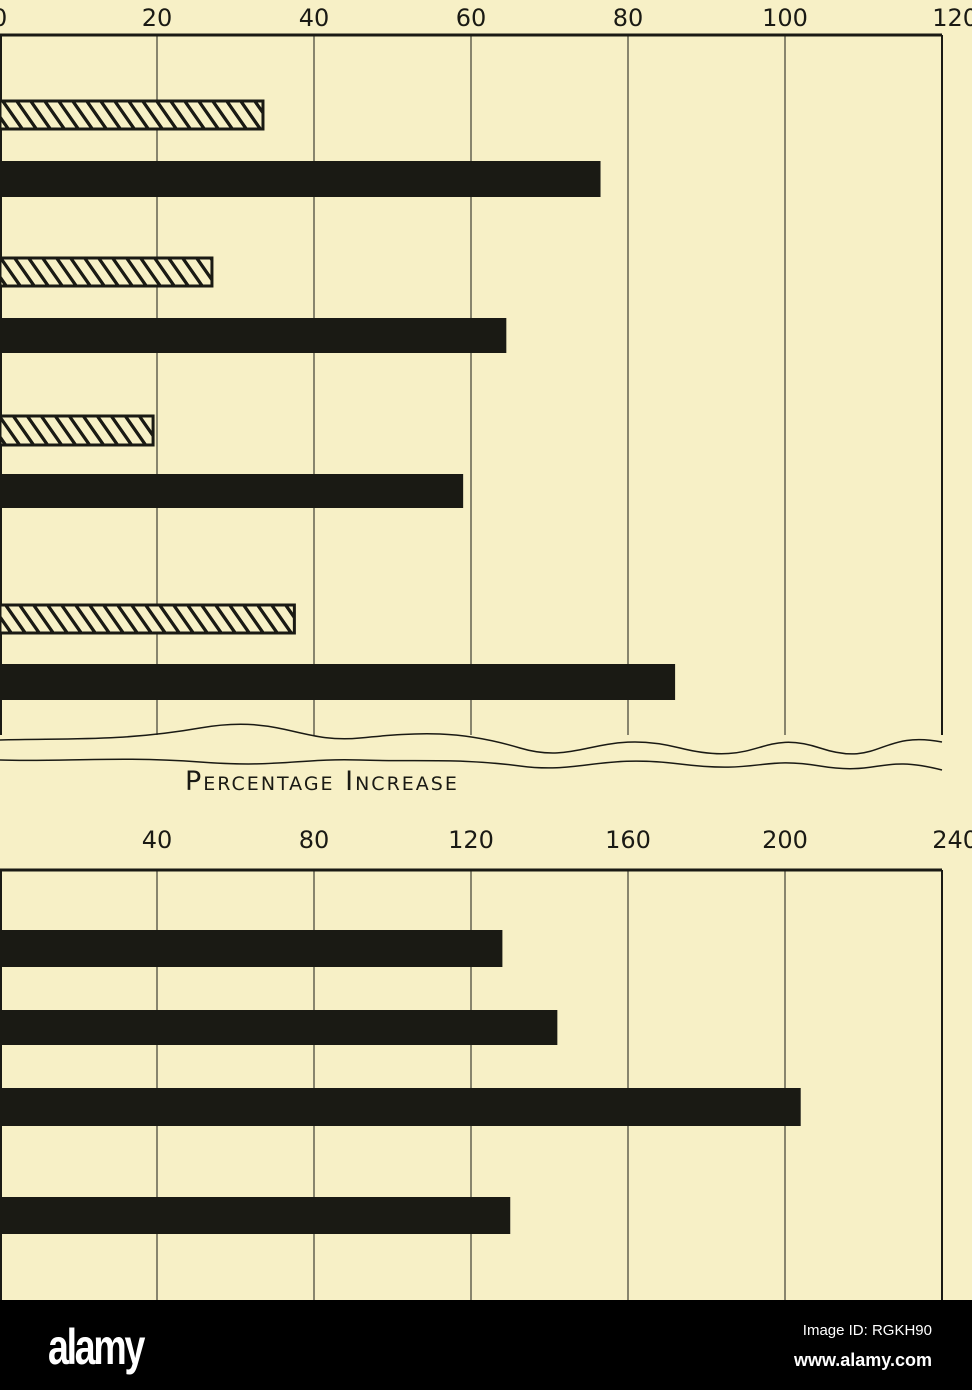  I want to click on tick-label: 0, so click(3, 18).